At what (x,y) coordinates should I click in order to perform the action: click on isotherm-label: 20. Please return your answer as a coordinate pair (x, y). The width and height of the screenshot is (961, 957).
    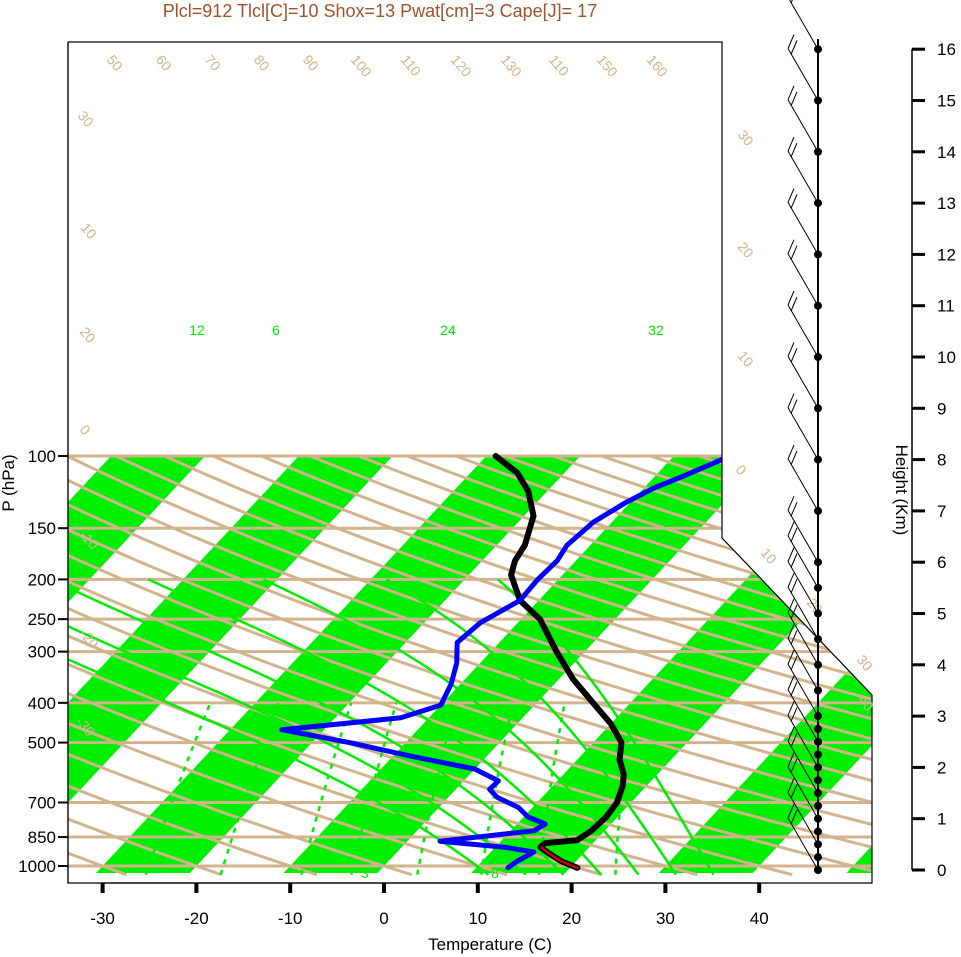
    Looking at the image, I should click on (746, 250).